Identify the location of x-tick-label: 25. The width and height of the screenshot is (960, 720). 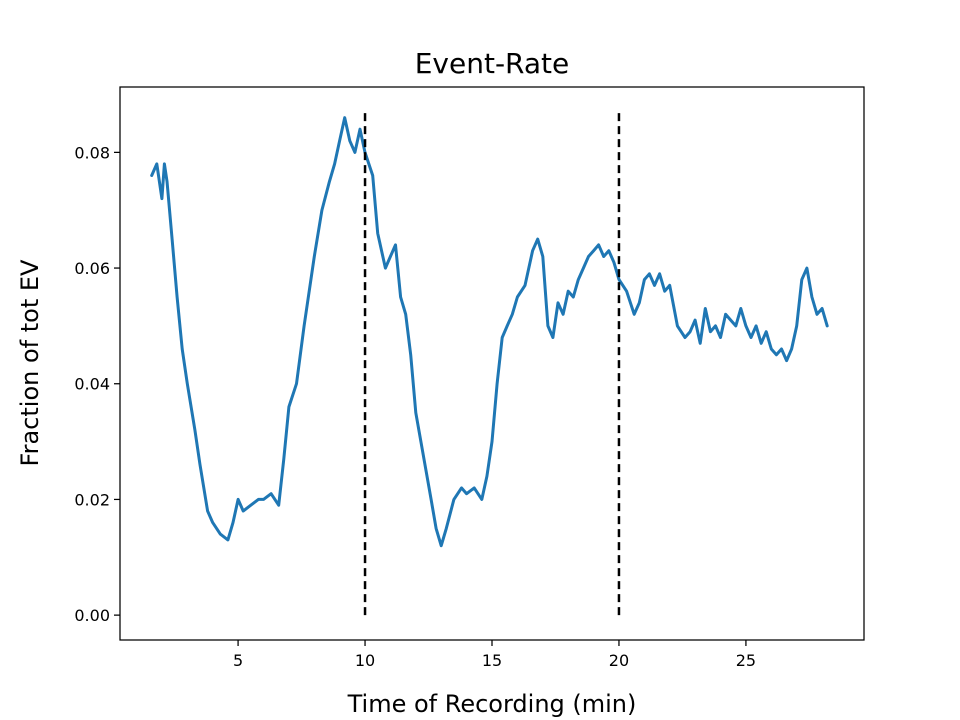
(746, 660).